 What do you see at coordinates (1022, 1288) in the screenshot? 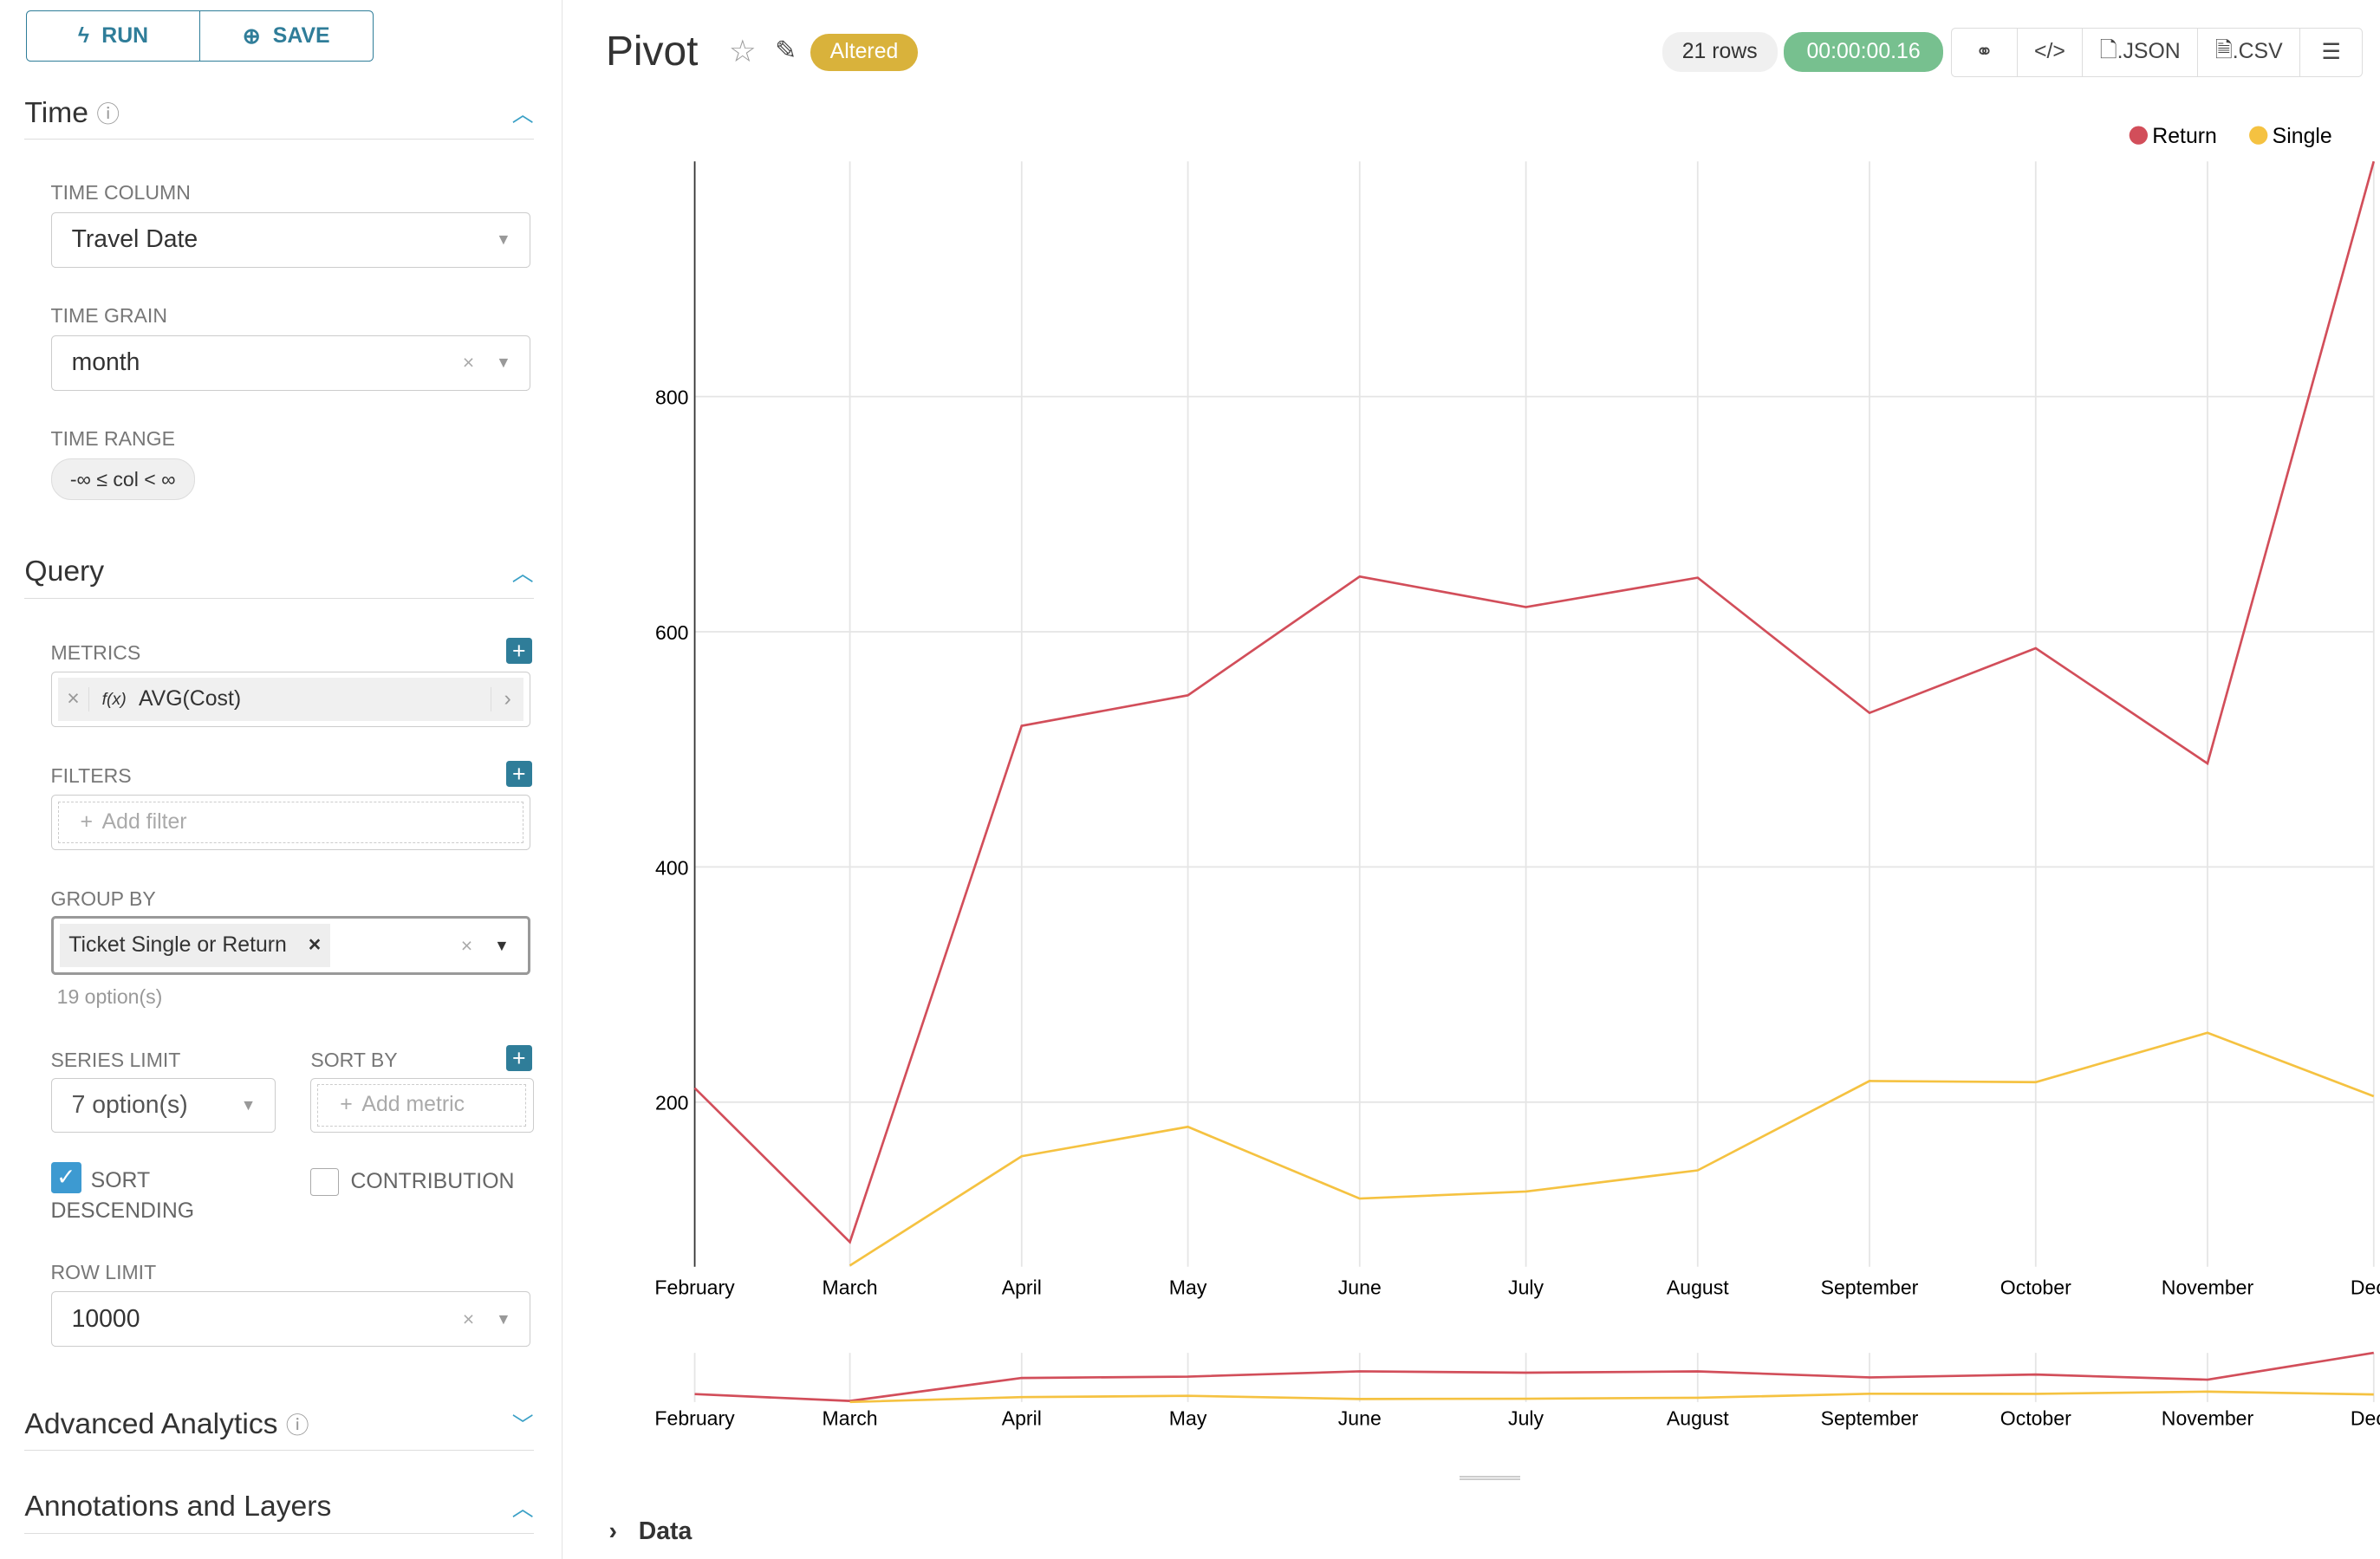
I see `x-tick-label: April` at bounding box center [1022, 1288].